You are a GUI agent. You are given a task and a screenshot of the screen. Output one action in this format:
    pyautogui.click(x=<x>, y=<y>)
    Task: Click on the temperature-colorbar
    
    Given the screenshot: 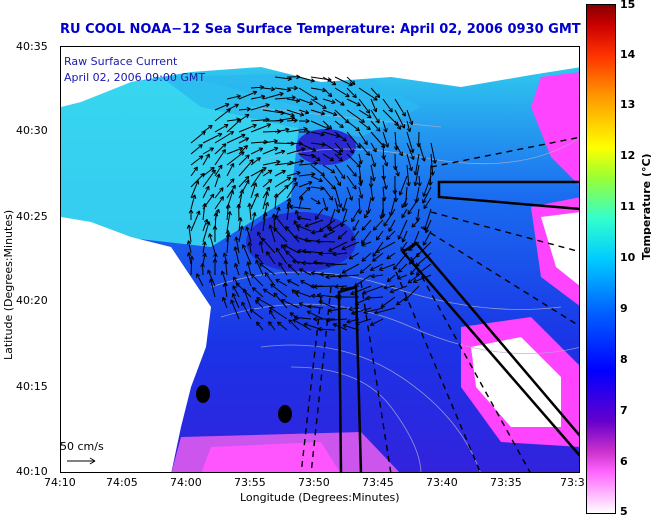 What is the action you would take?
    pyautogui.click(x=601, y=259)
    